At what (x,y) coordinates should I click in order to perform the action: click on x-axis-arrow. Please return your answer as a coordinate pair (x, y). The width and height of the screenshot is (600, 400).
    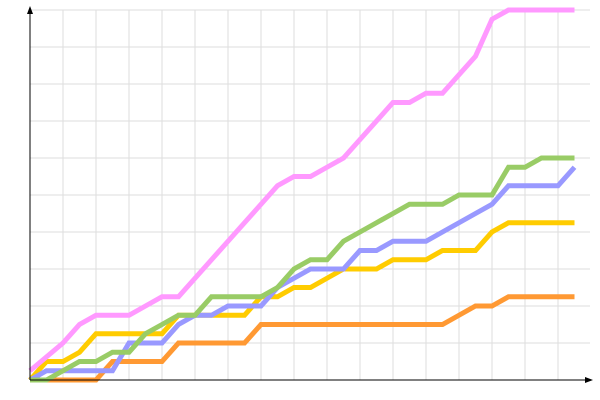
    Looking at the image, I should click on (589, 380).